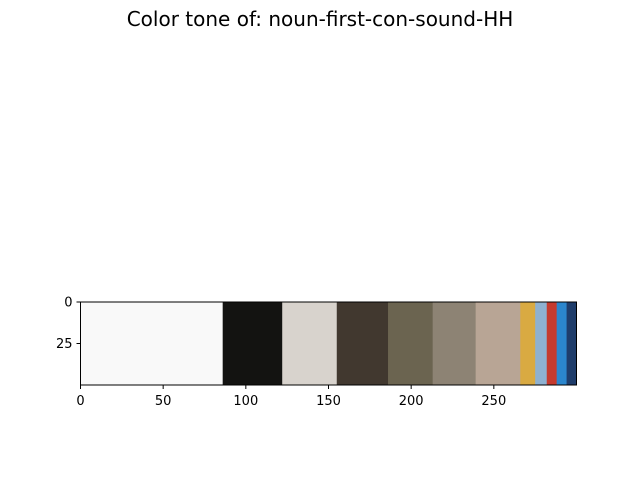 This screenshot has width=640, height=480. Describe the element at coordinates (328, 401) in the screenshot. I see `x-tick-label: 150` at that location.